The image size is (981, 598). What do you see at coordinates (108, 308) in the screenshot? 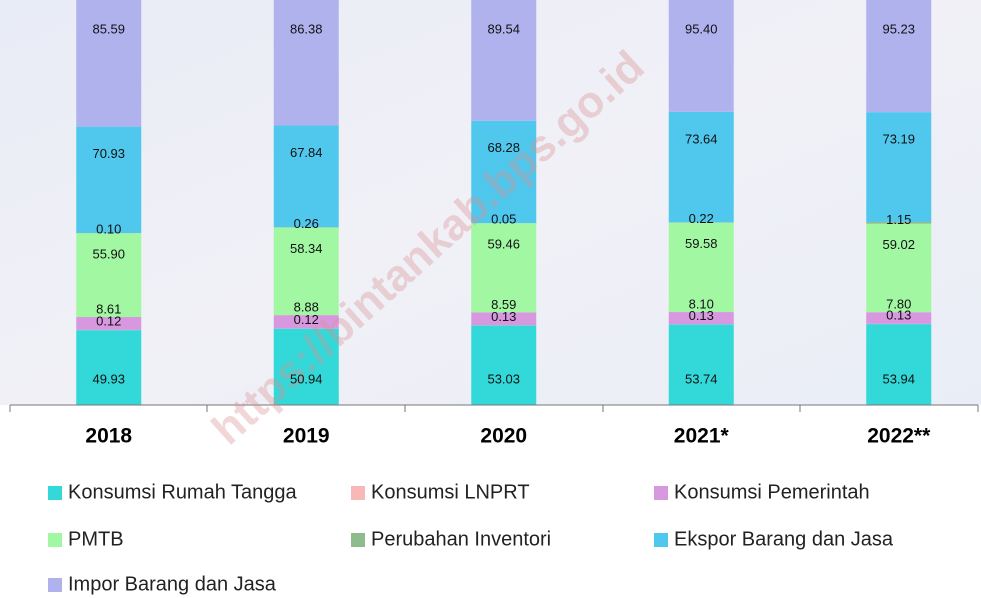
I see `value-label: 8.61` at bounding box center [108, 308].